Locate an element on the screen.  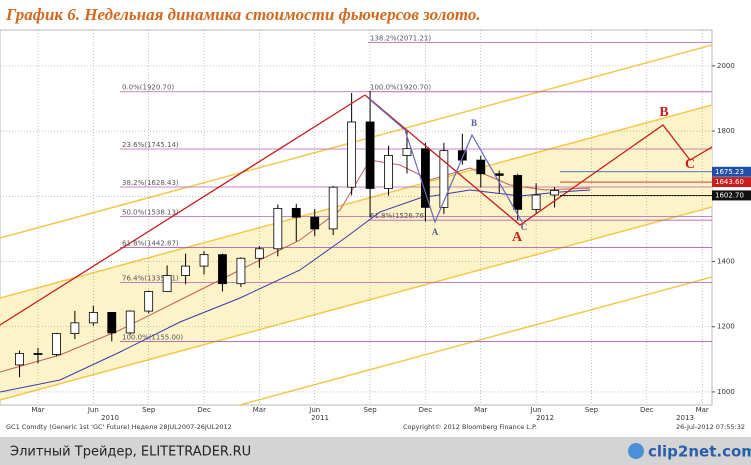
year-label: 2010 is located at coordinates (110, 418).